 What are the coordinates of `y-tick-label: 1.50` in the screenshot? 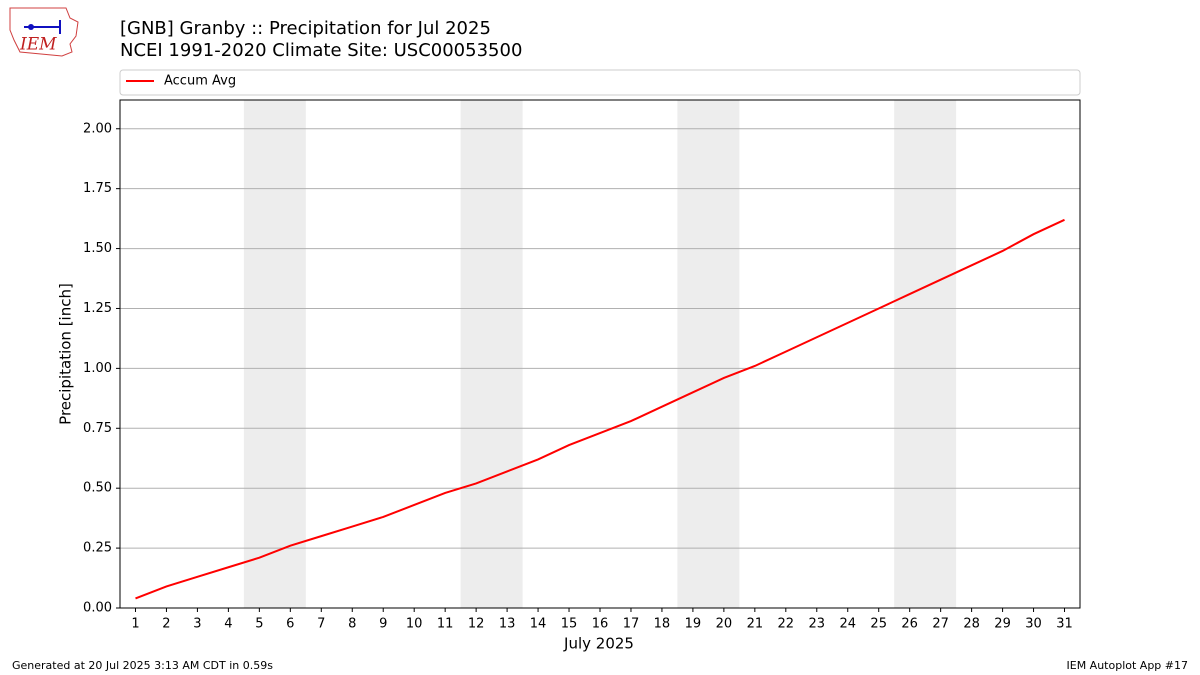 It's located at (97, 248).